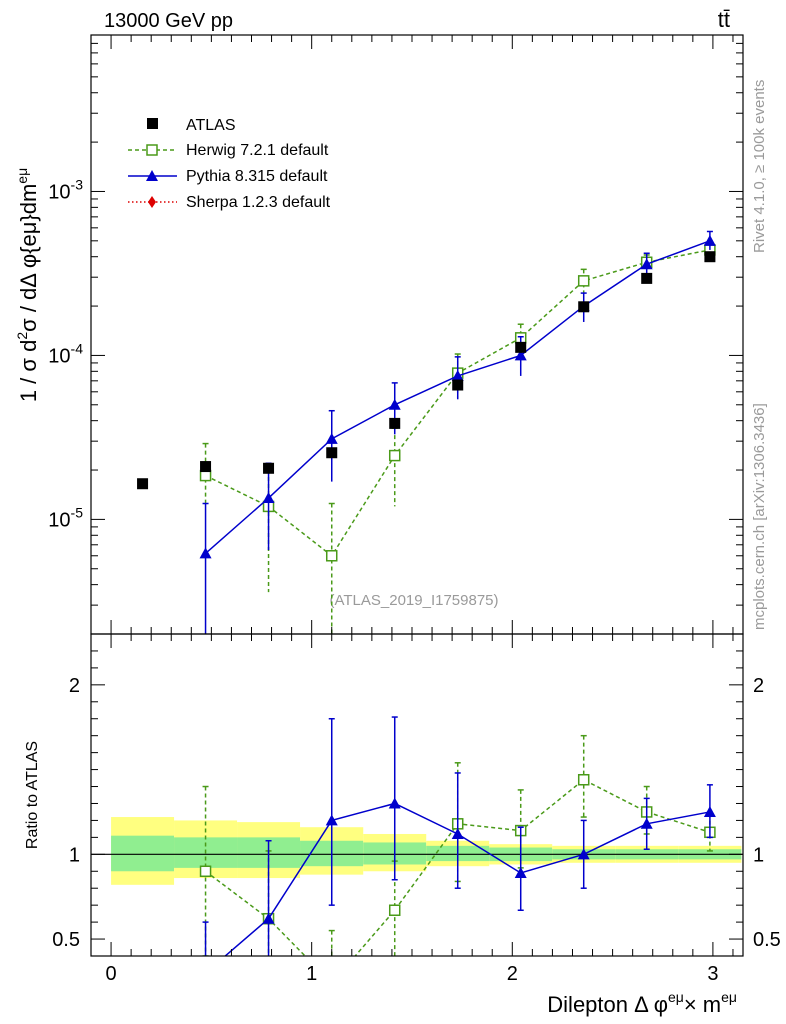 Image resolution: width=786 pixels, height=1024 pixels. What do you see at coordinates (32, 795) in the screenshot?
I see `ratio-y-axis-label: Ratio to ATLAS` at bounding box center [32, 795].